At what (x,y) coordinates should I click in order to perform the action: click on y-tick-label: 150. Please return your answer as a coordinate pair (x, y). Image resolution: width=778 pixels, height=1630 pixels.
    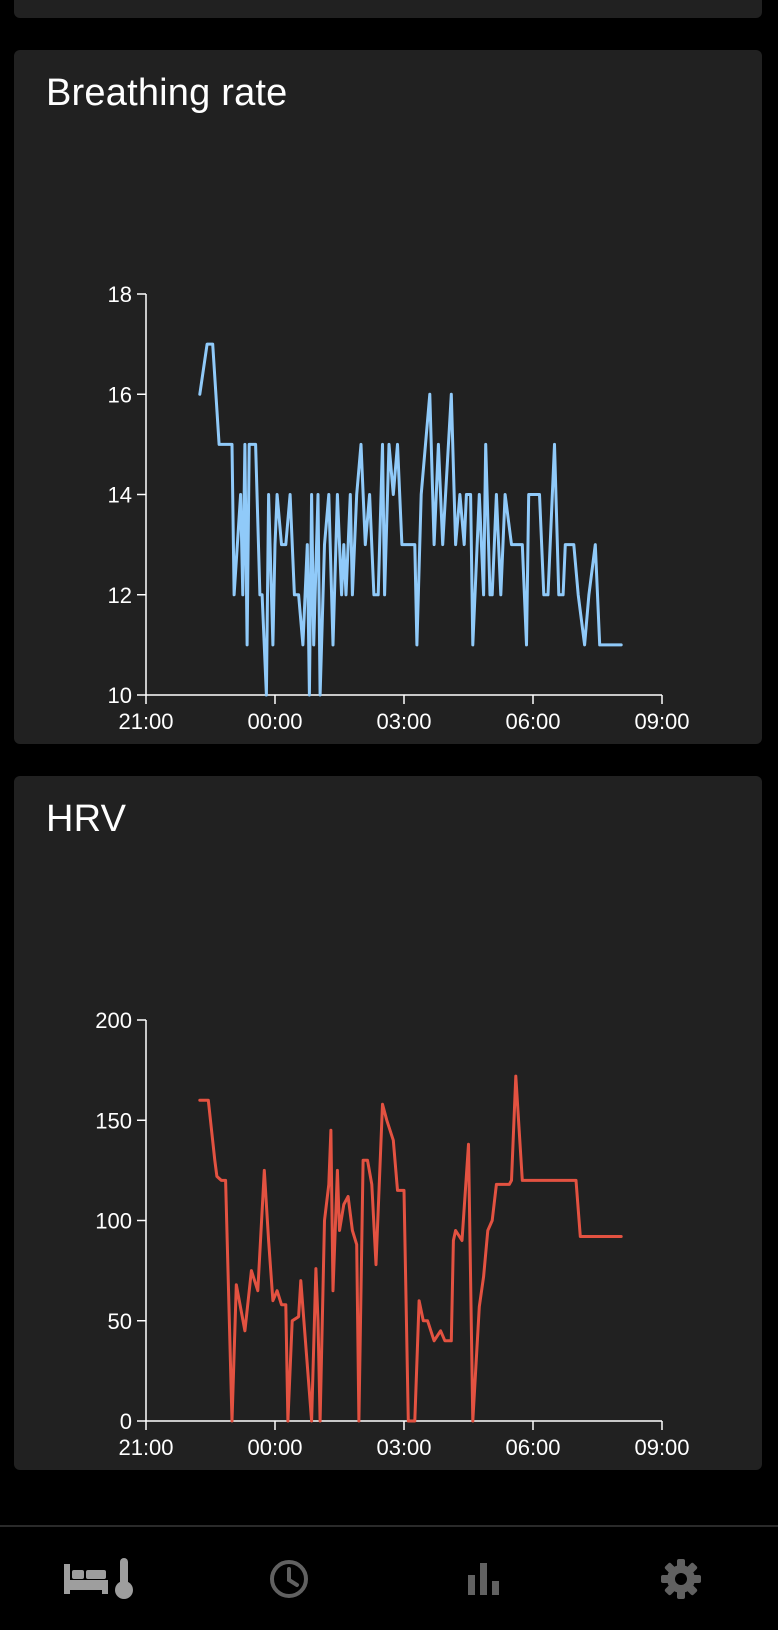
    Looking at the image, I should click on (113, 1120).